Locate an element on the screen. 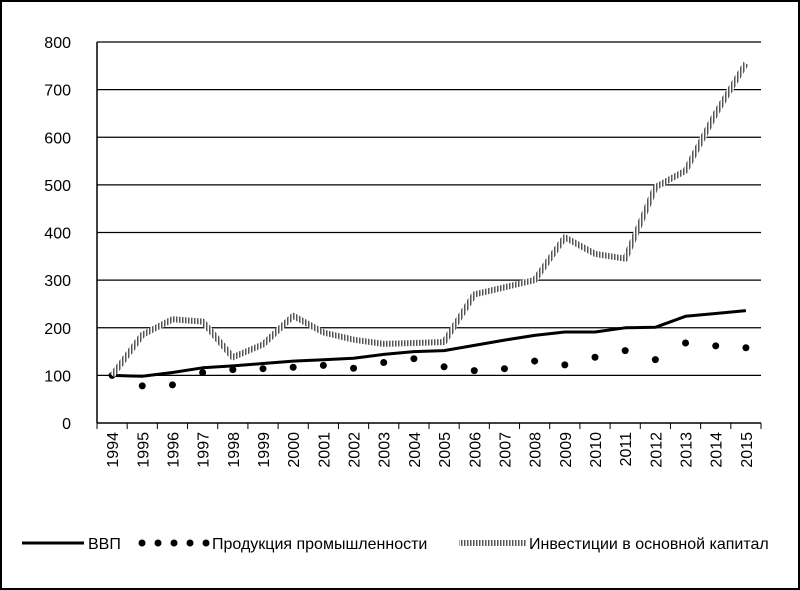 The width and height of the screenshot is (800, 590). series-line-gdp is located at coordinates (429, 343).